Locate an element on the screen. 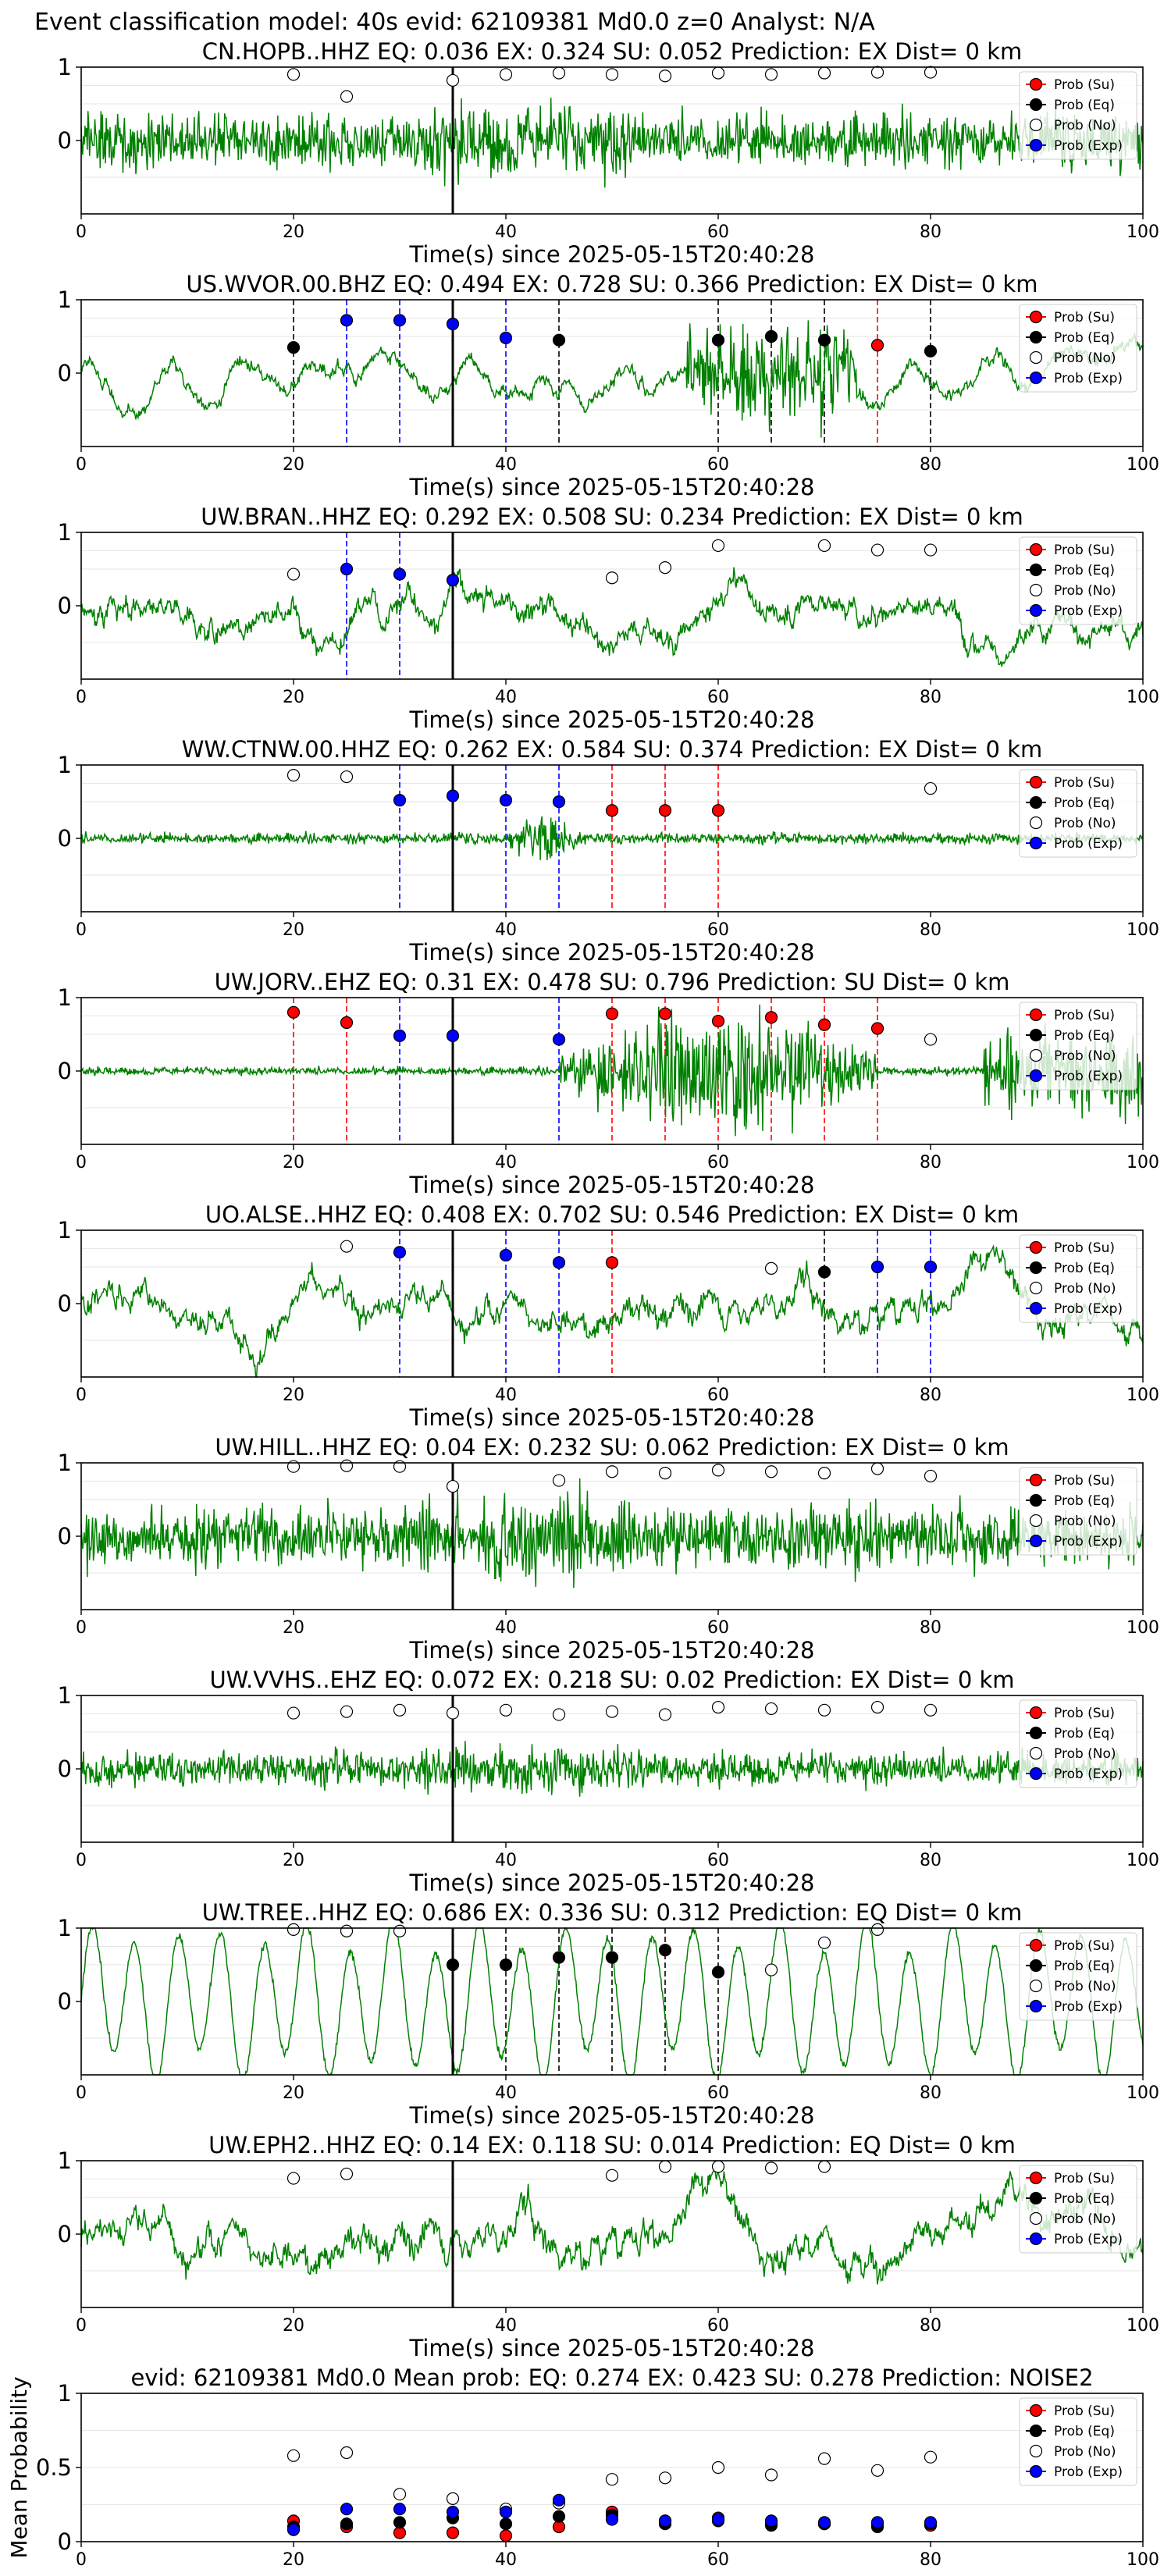  y-axis-label: Mean Probability is located at coordinates (19, 2467).